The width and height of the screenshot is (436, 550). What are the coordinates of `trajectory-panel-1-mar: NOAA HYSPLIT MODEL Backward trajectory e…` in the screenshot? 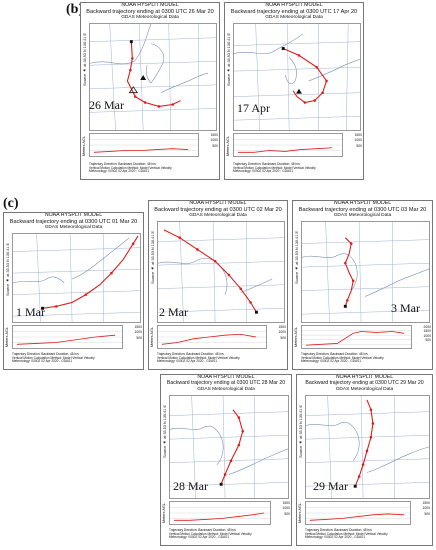 It's located at (73, 291).